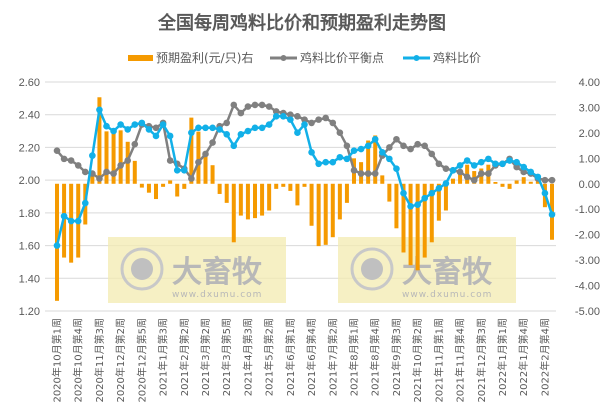  I want to click on left-axis: 1.20 1.40 1.60 1.80 2.00 2.20 2.40 2.60, so click(29, 197).